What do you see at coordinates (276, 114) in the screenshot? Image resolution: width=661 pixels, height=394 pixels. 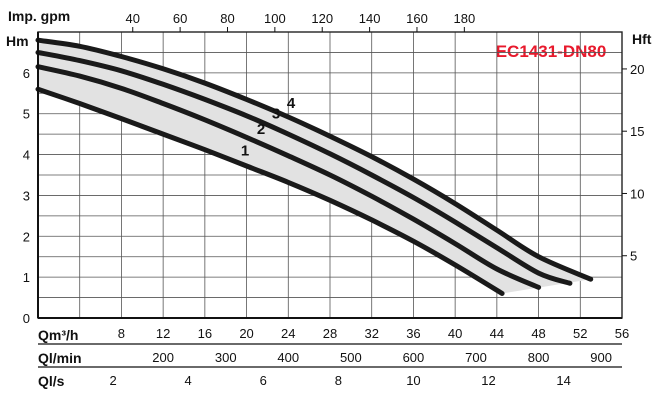 I see `curve-label-3: 3` at bounding box center [276, 114].